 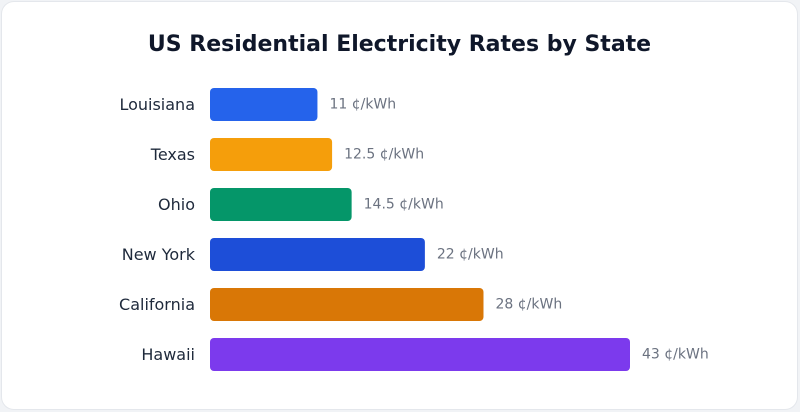 I want to click on value-label-hawaii: 43 ¢/kWh, so click(x=675, y=355).